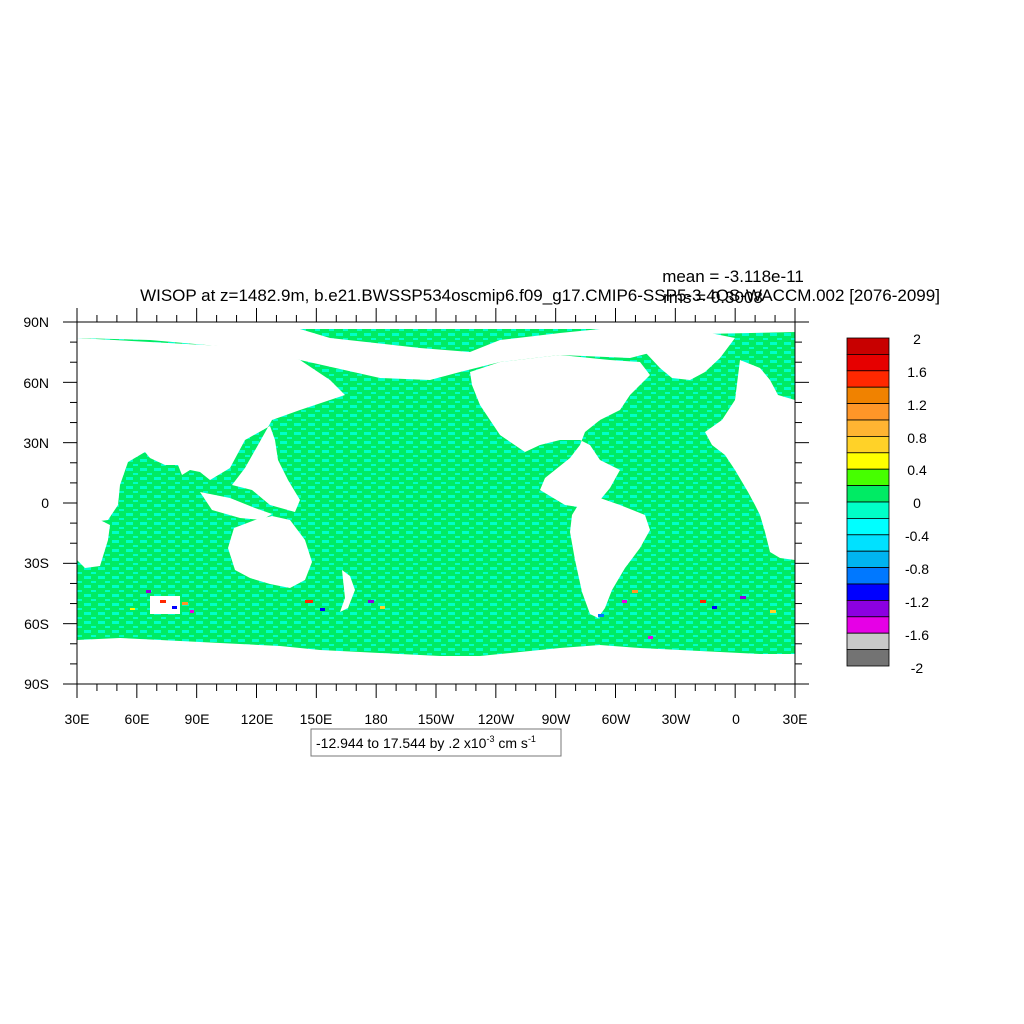  Describe the element at coordinates (736, 719) in the screenshot. I see `x-tick-label: 0` at that location.